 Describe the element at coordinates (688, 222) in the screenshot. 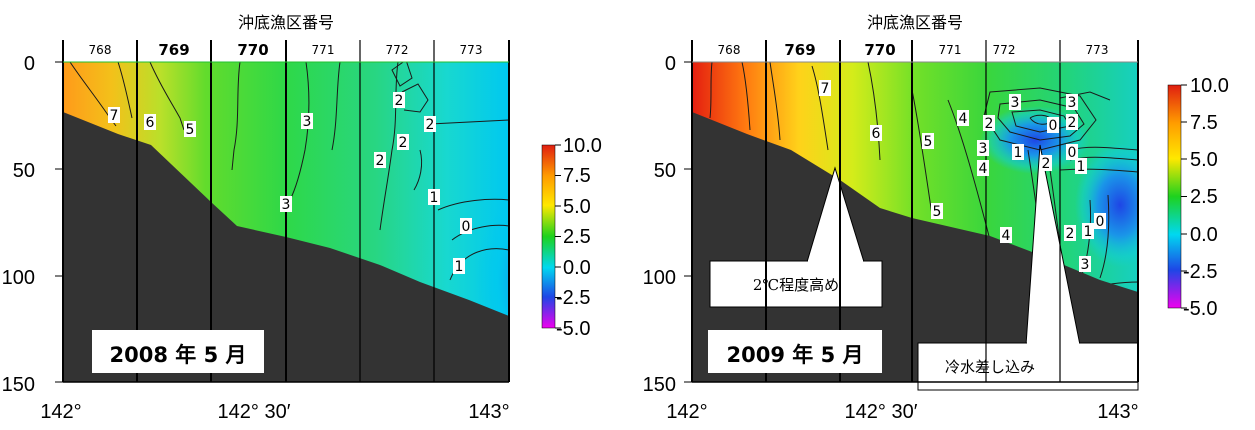

I see `y-tick-marks` at that location.